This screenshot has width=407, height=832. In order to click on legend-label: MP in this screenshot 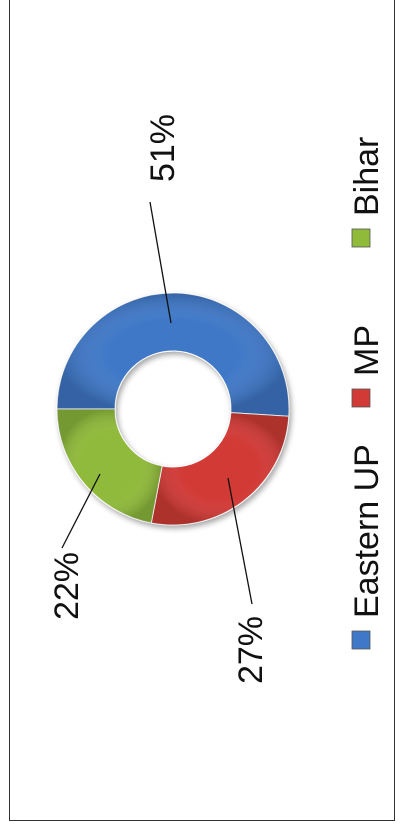, I will do `click(367, 350)`.